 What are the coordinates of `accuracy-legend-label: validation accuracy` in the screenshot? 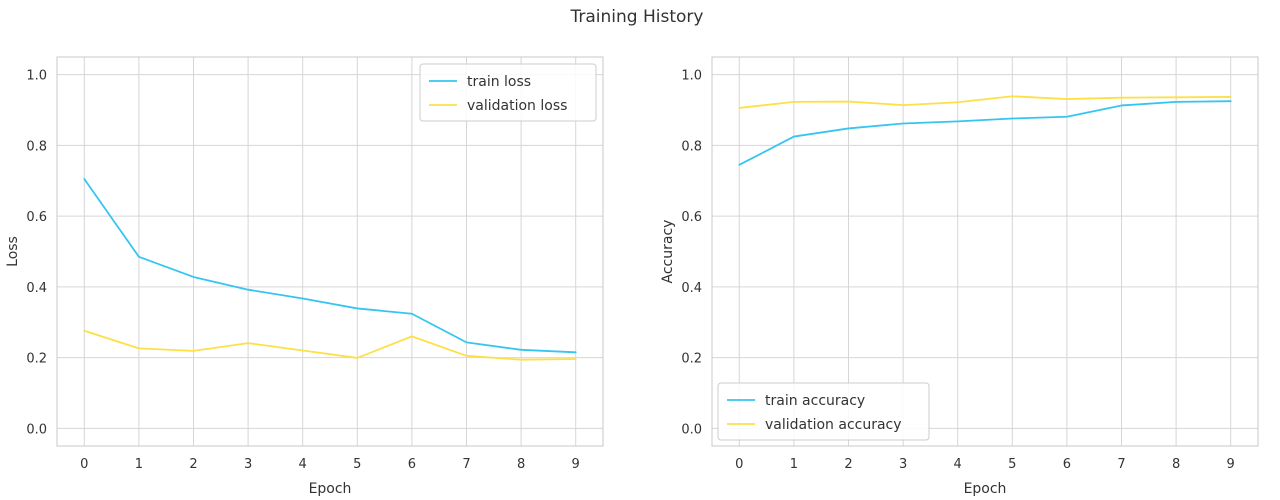 It's located at (833, 425).